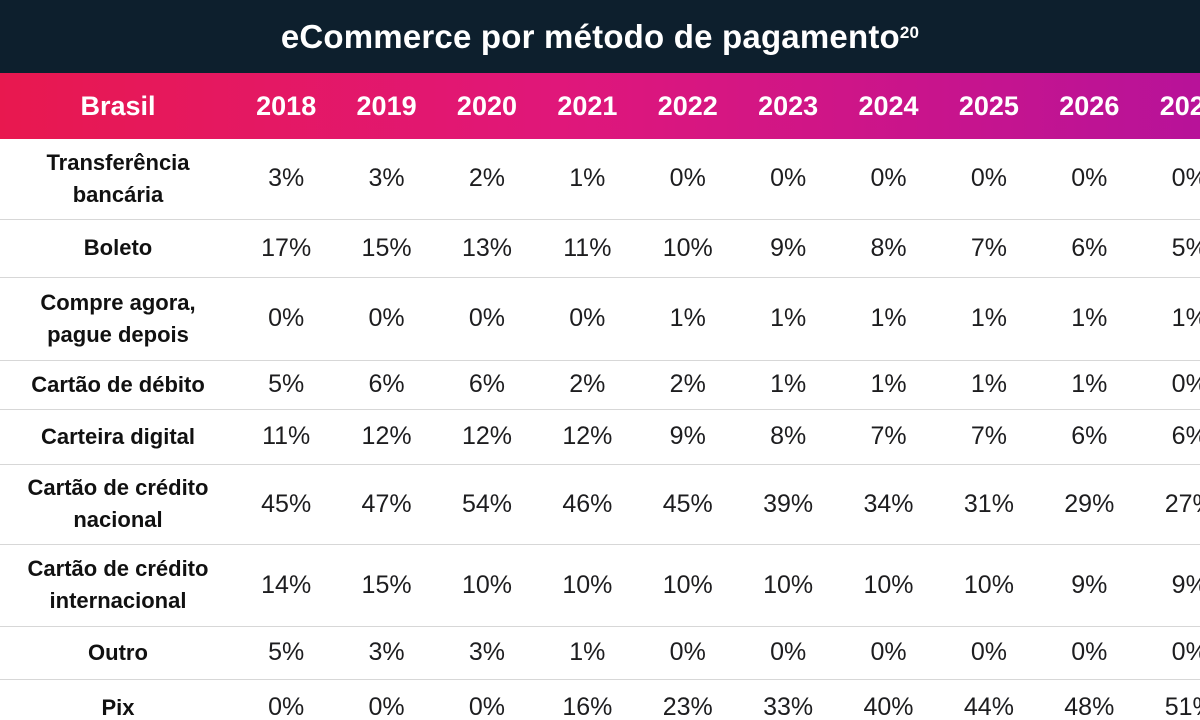  Describe the element at coordinates (590, 36) in the screenshot. I see `chart-title: eCommerce por método de pagamento` at that location.